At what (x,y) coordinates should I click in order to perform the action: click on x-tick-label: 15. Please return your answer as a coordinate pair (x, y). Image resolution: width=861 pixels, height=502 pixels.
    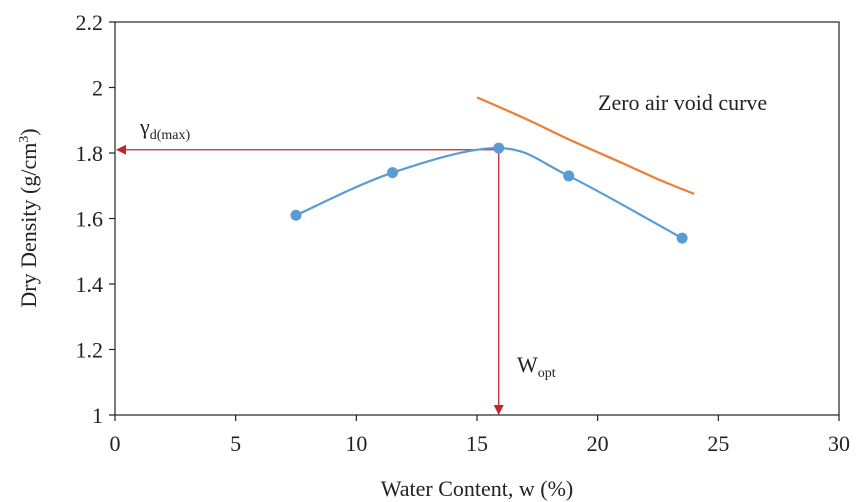
    Looking at the image, I should click on (477, 443).